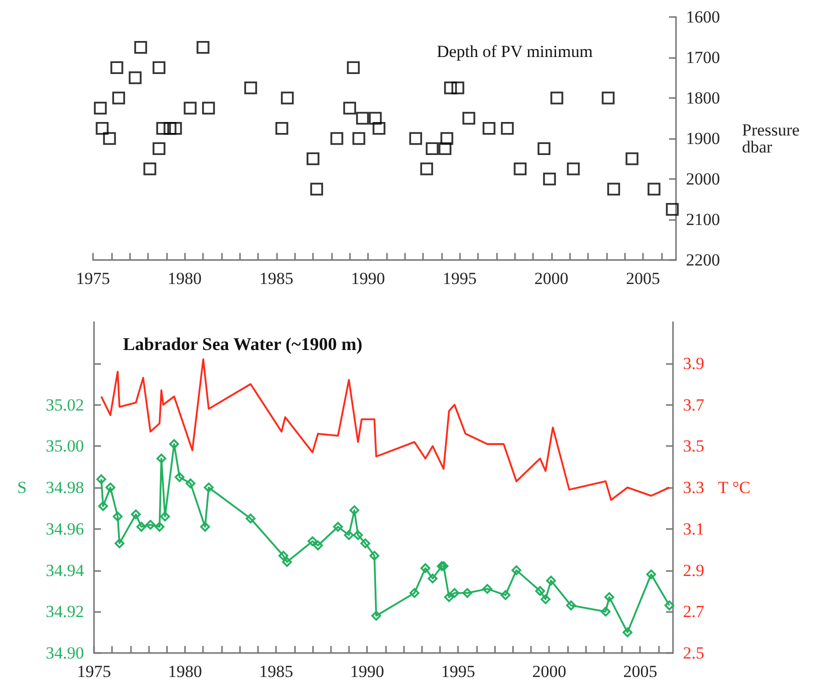 This screenshot has width=818, height=686. Describe the element at coordinates (703, 98) in the screenshot. I see `y-tick-label: 1800` at that location.